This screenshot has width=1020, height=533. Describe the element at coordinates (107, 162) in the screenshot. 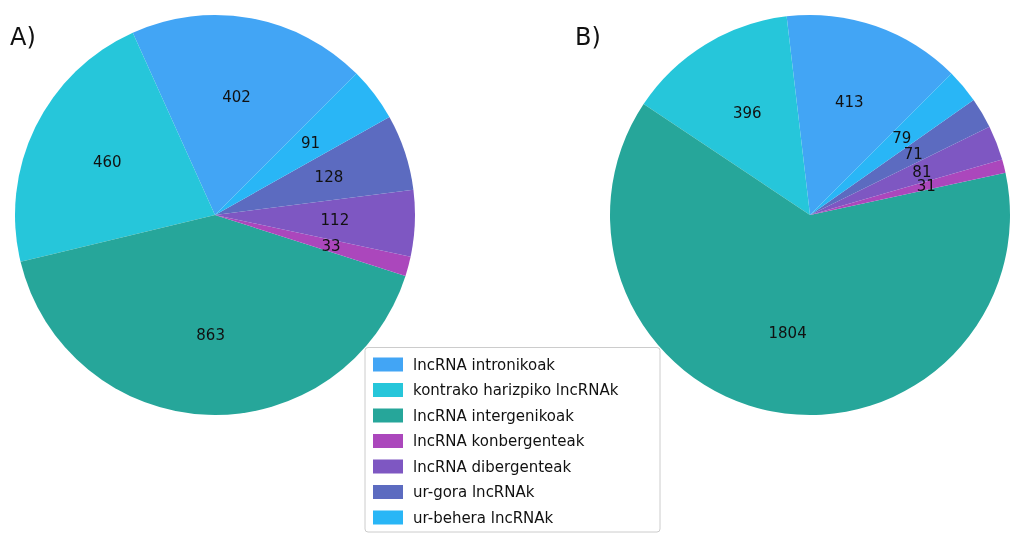

I see `data-label: 460` at that location.